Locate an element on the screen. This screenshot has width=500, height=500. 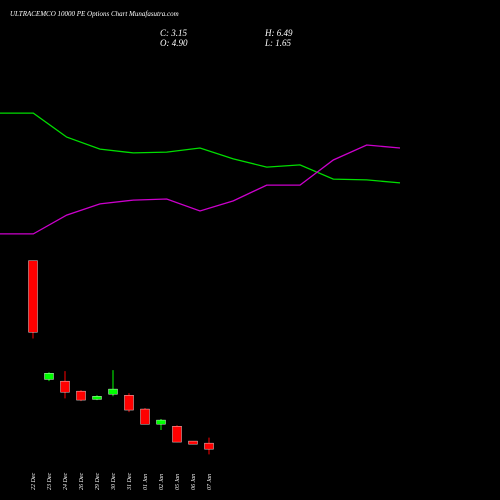
x-tick-label: 06 Jan is located at coordinates (194, 482).